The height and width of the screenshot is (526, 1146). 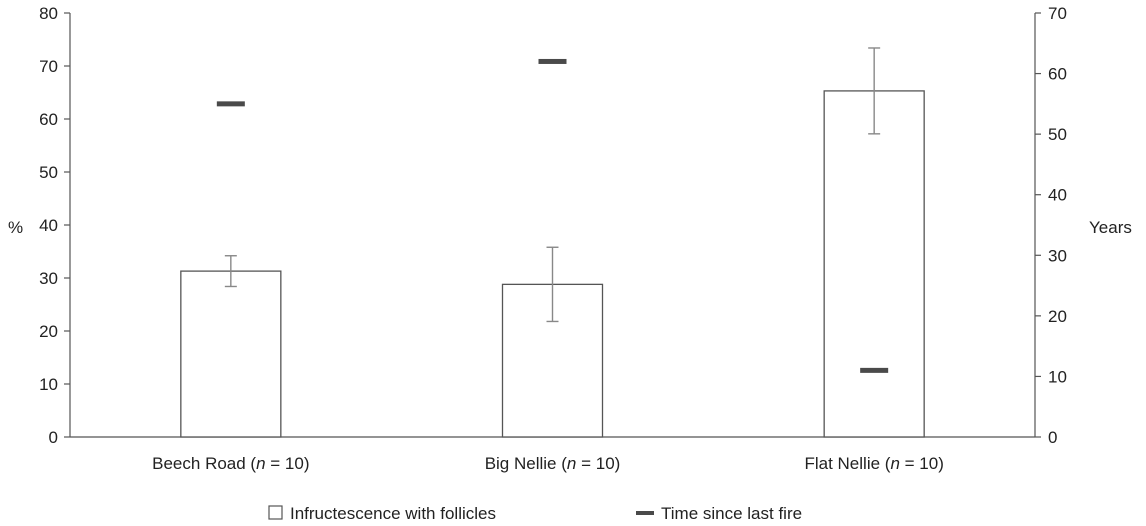 I want to click on legend-swatch-markers, so click(x=645, y=513).